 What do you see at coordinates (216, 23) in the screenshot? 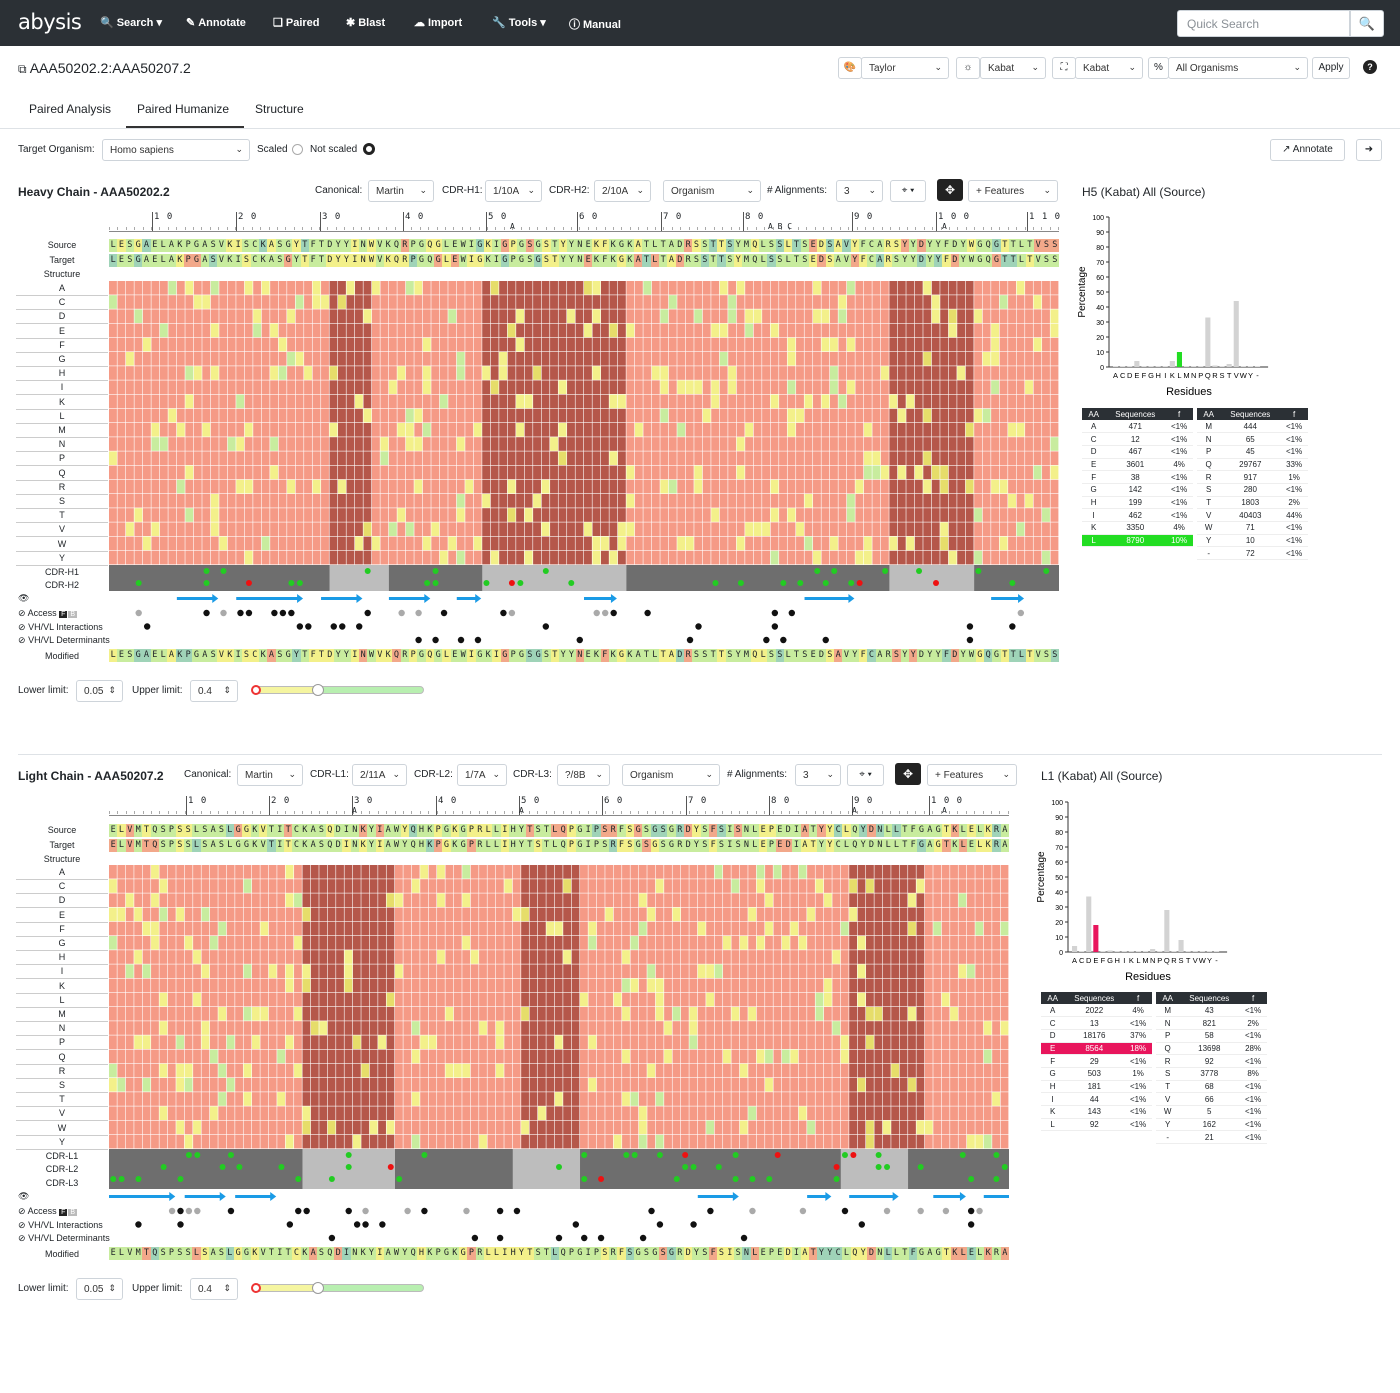
I see `nav-annotate: ✎ Annotate` at bounding box center [216, 23].